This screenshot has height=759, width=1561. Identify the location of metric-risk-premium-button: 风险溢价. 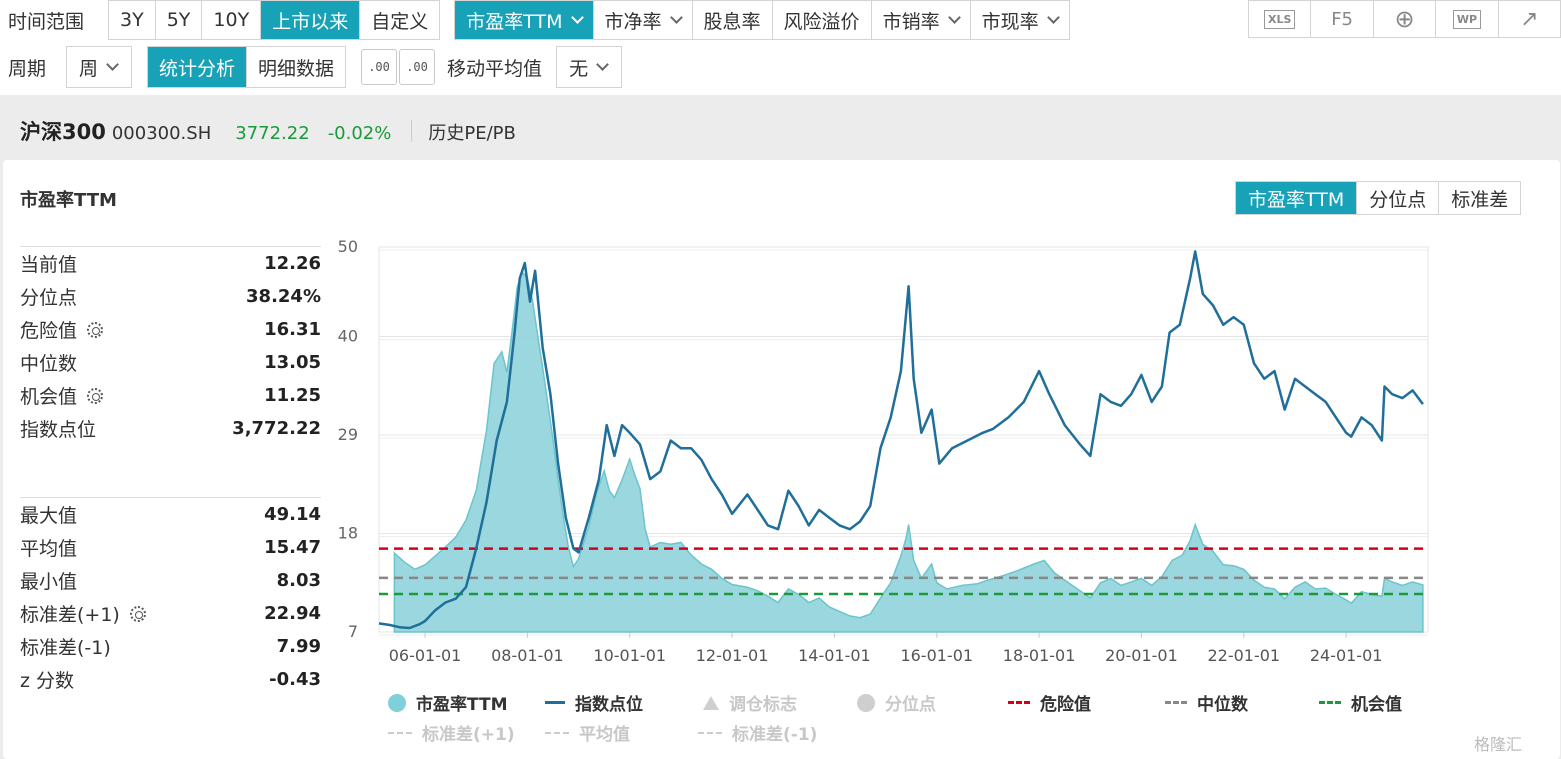
(821, 20).